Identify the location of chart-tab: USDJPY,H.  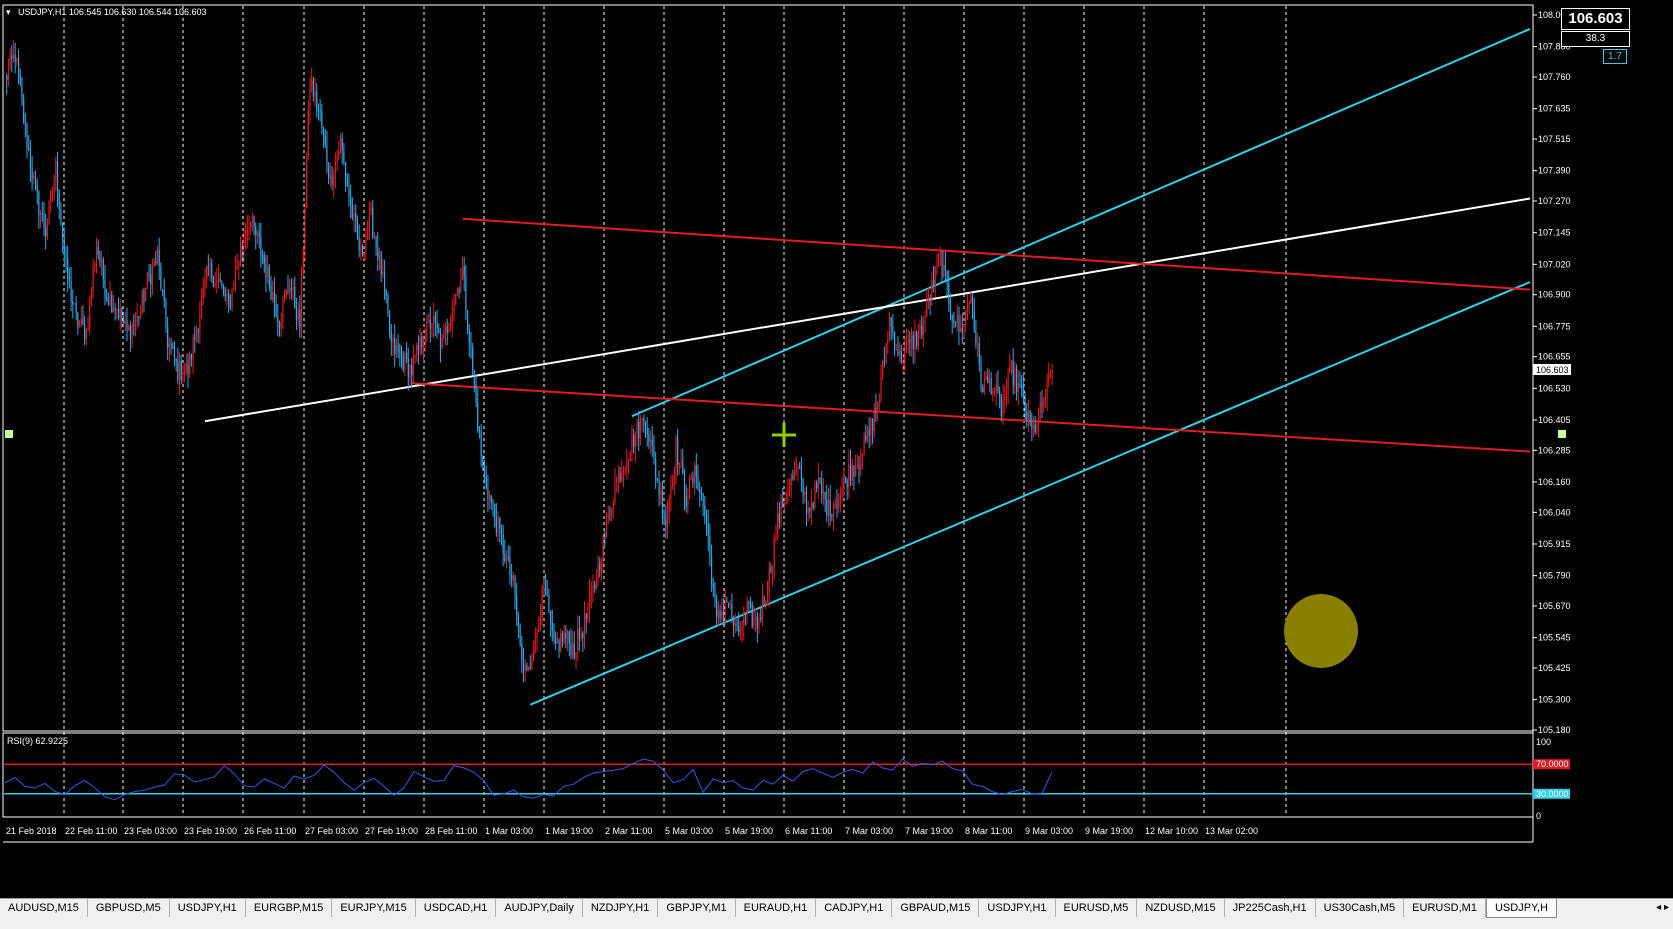
(1521, 908).